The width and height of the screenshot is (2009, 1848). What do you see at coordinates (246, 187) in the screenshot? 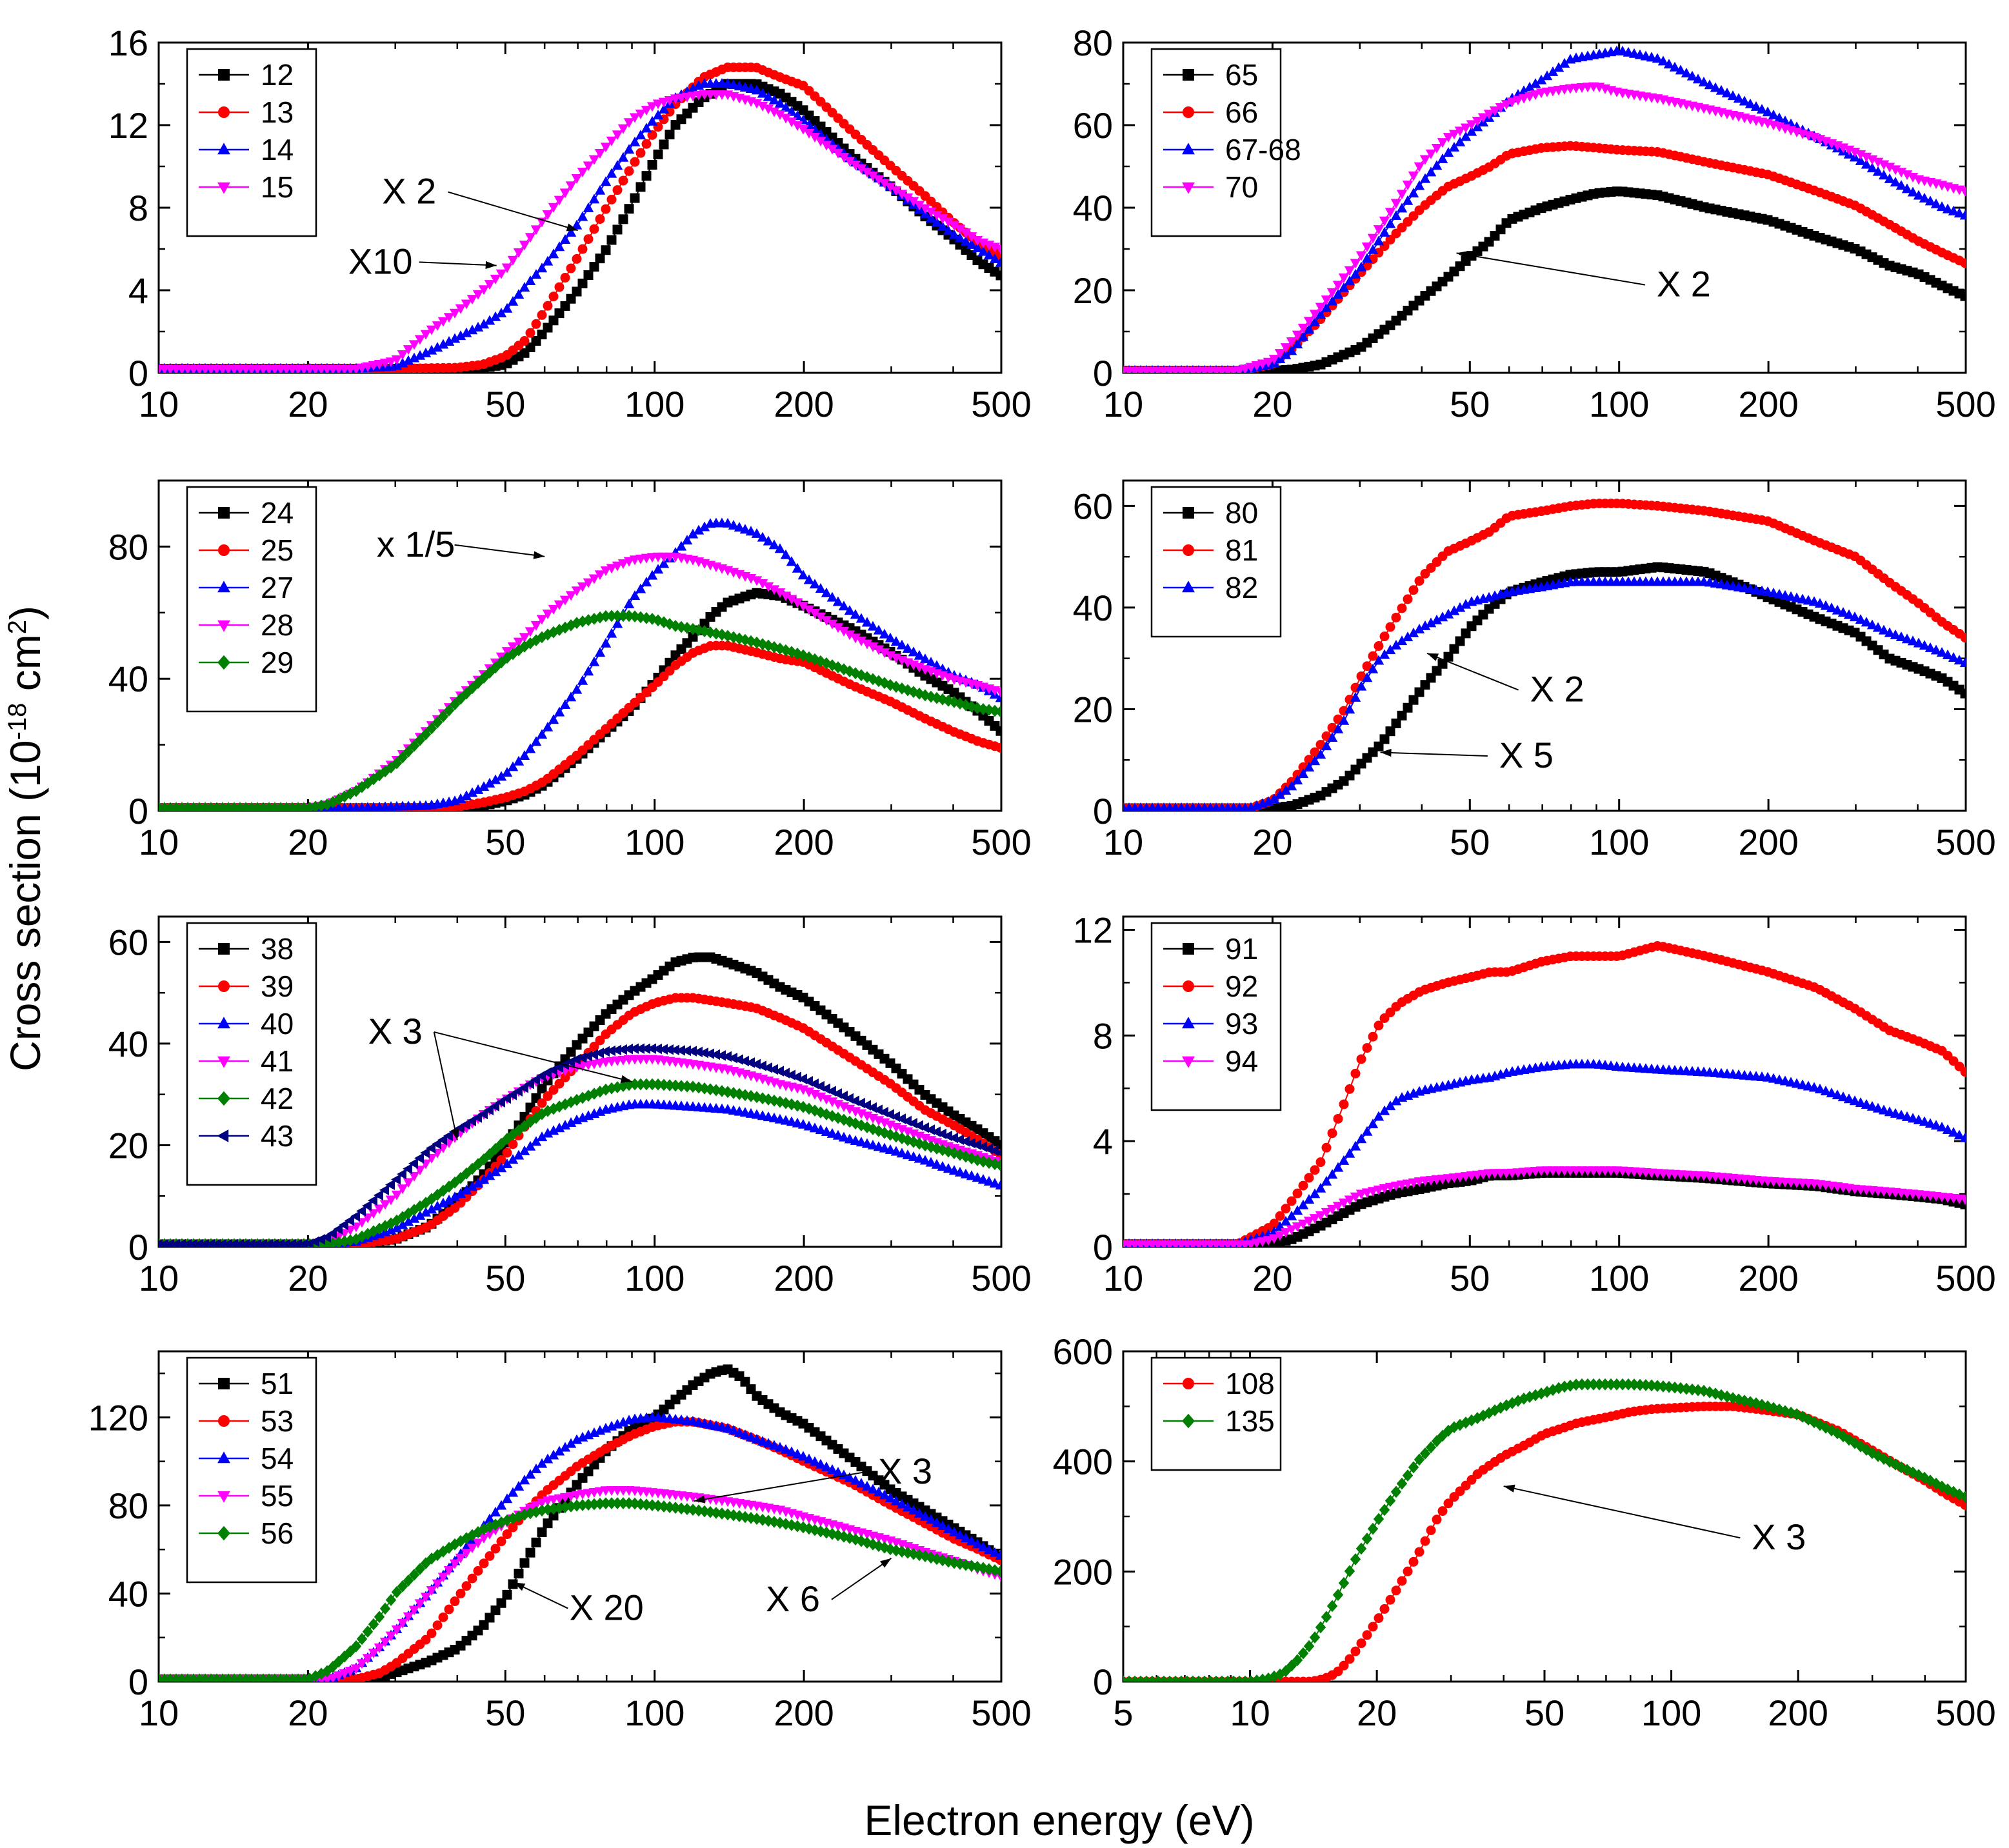
I see `legend-entry-15: 15` at bounding box center [246, 187].